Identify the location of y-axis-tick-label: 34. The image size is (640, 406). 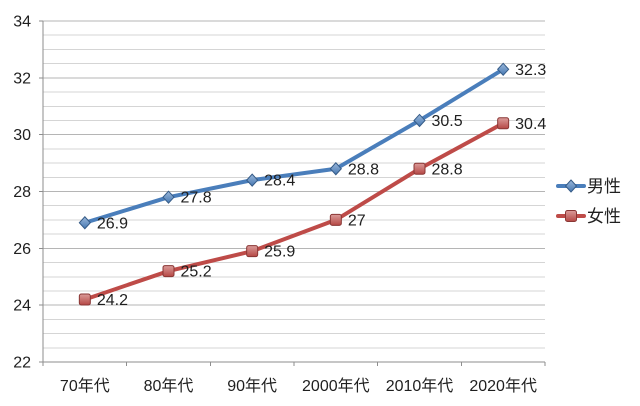
(22, 22).